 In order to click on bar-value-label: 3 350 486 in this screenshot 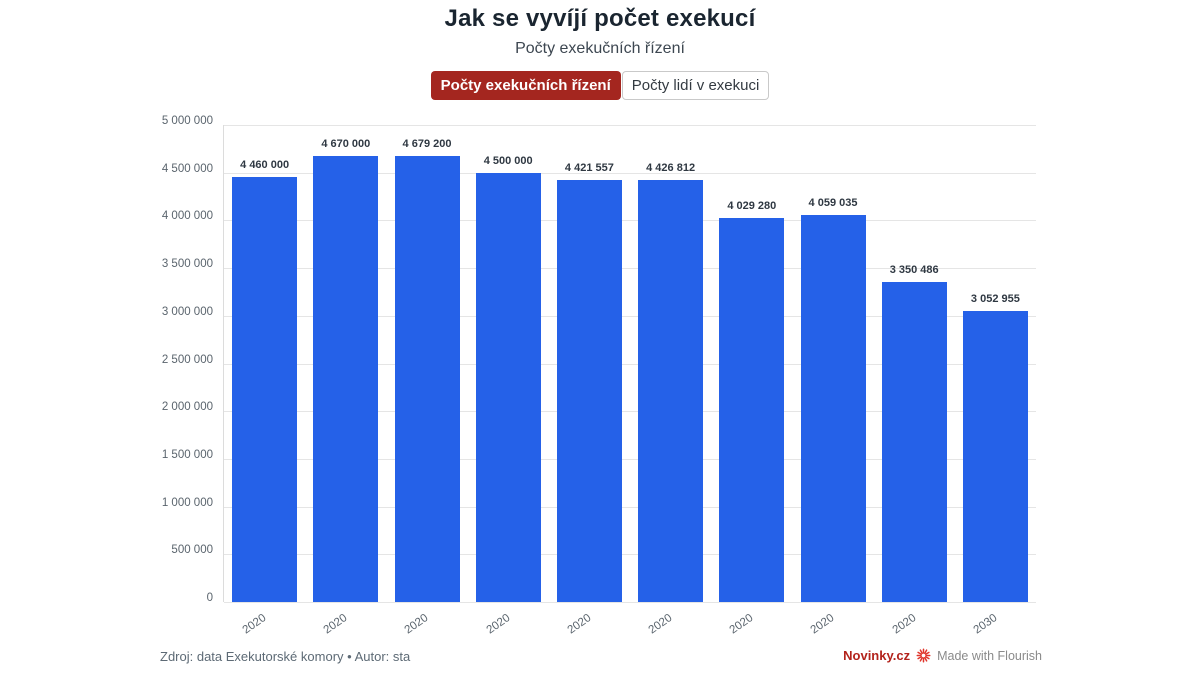, I will do `click(914, 270)`.